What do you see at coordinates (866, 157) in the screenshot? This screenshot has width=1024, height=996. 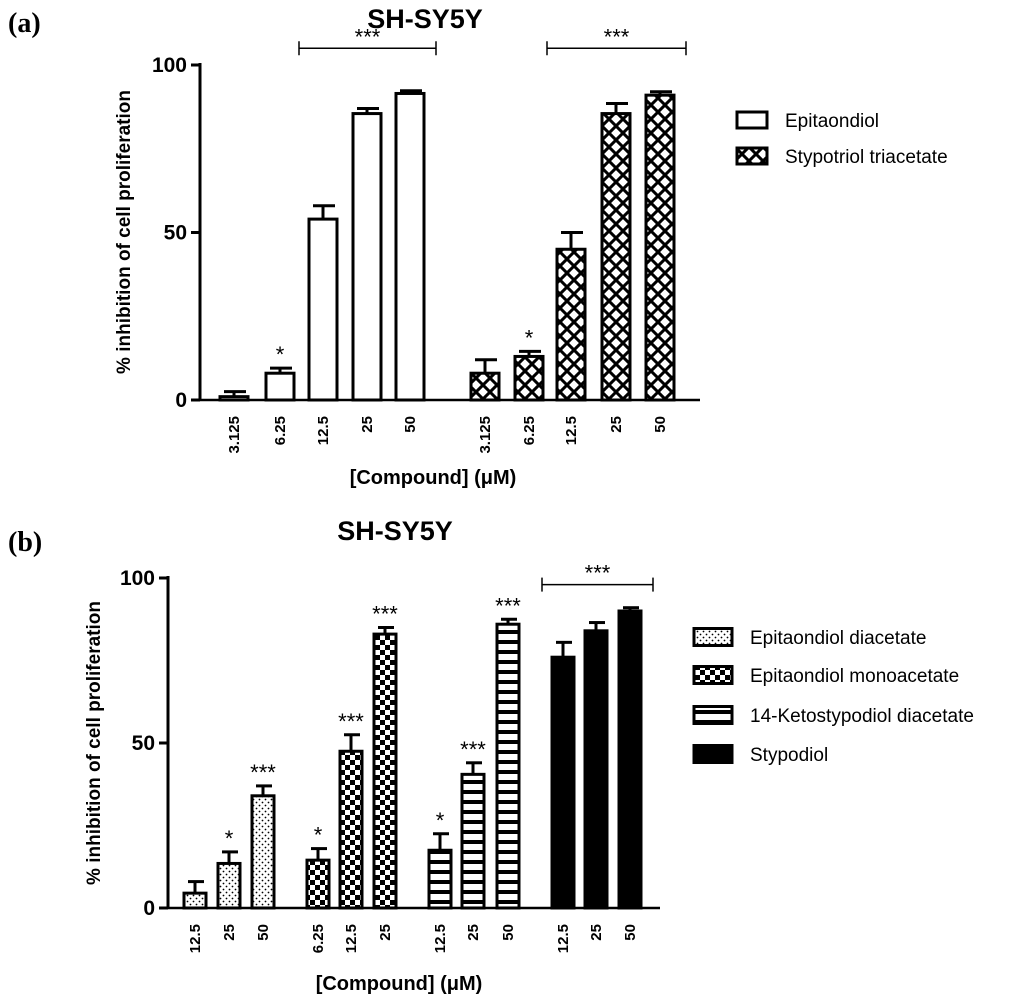 I see `legend-label: Stypotriol triacetate` at bounding box center [866, 157].